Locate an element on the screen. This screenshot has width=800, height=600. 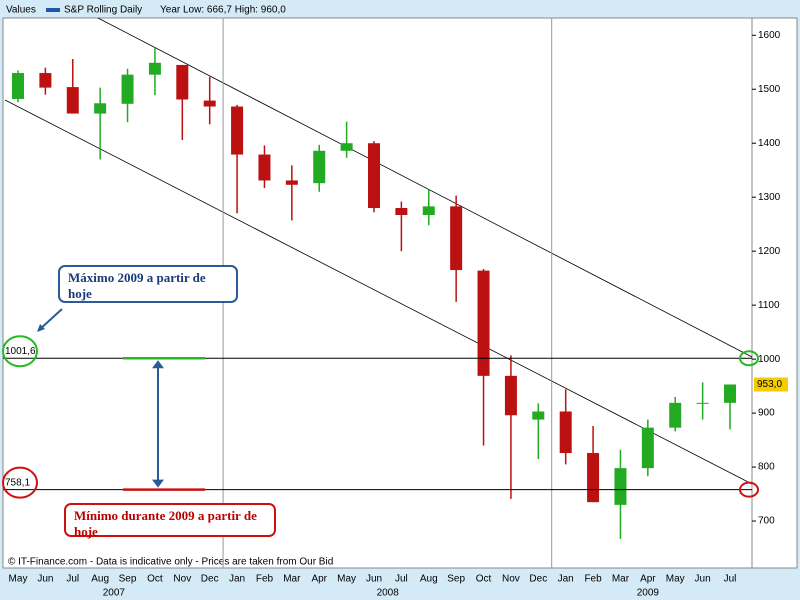
year-label: 2007 is located at coordinates (114, 593).